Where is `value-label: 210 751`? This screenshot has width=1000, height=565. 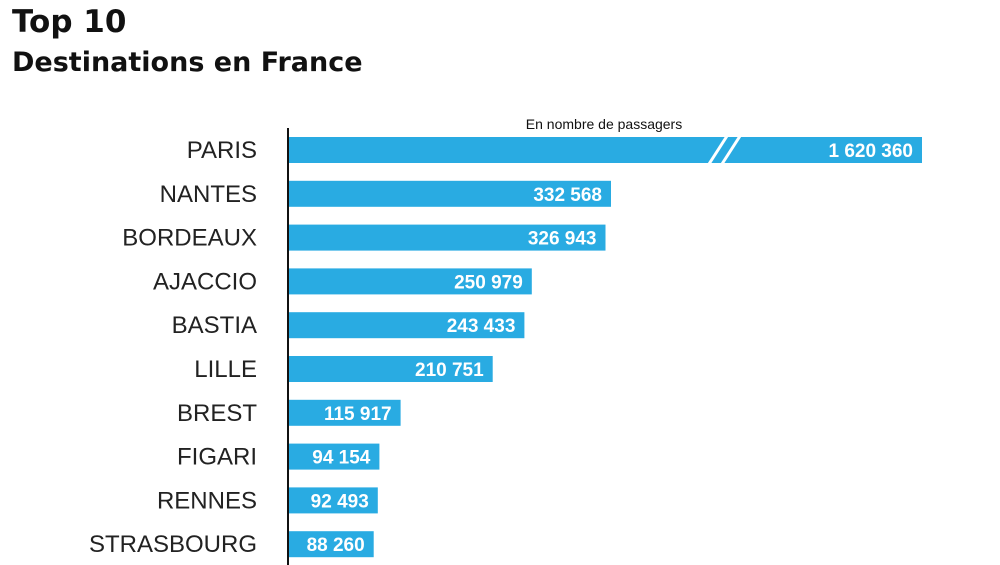
value-label: 210 751 is located at coordinates (449, 370).